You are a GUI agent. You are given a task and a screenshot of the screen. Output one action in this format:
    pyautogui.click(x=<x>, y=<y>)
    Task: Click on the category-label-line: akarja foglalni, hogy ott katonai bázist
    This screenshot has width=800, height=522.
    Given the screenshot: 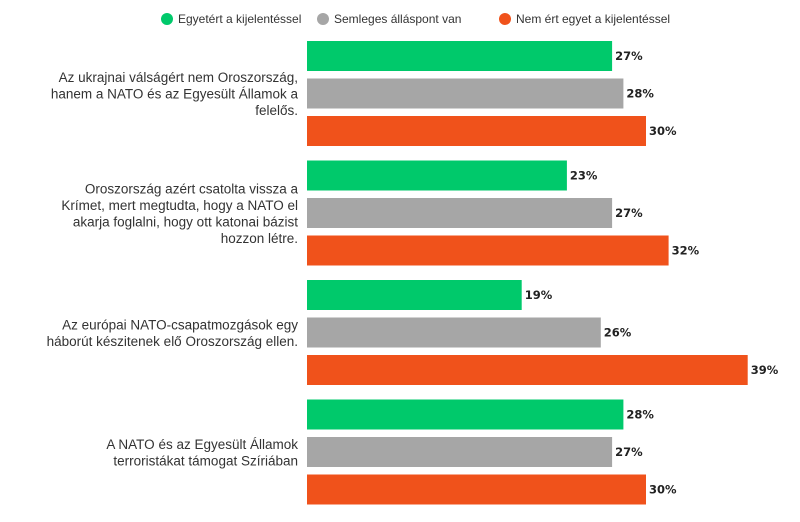 What is the action you would take?
    pyautogui.click(x=185, y=221)
    